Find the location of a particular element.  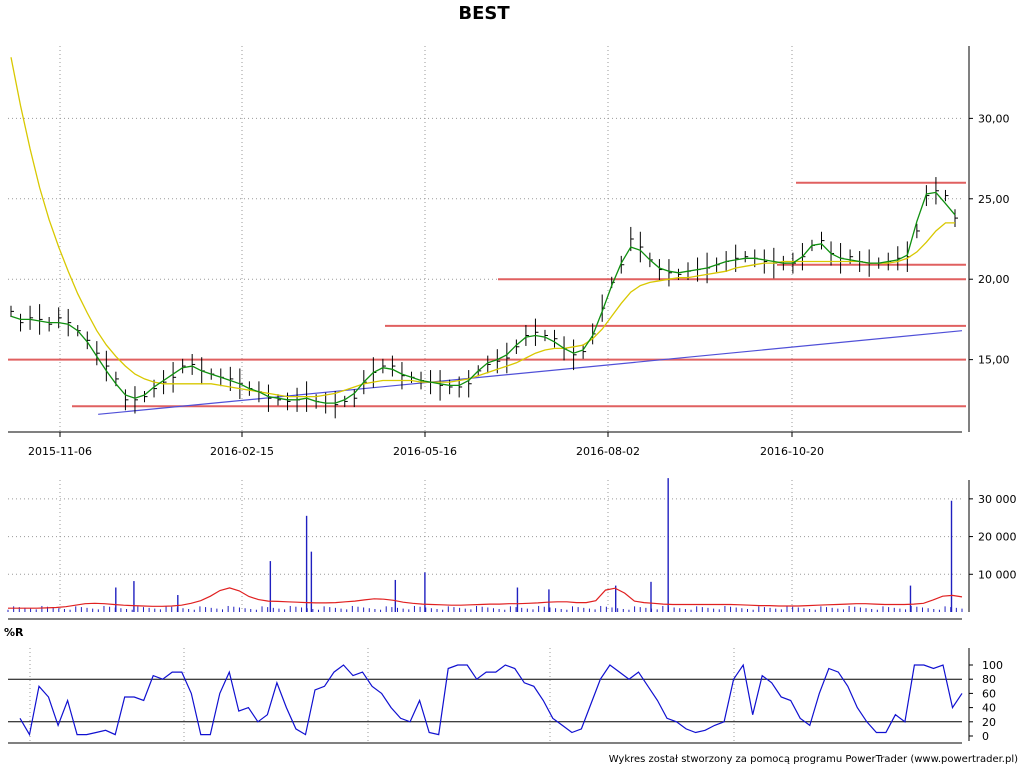

oscillator-ytick-label-4: 80 is located at coordinates (989, 679).